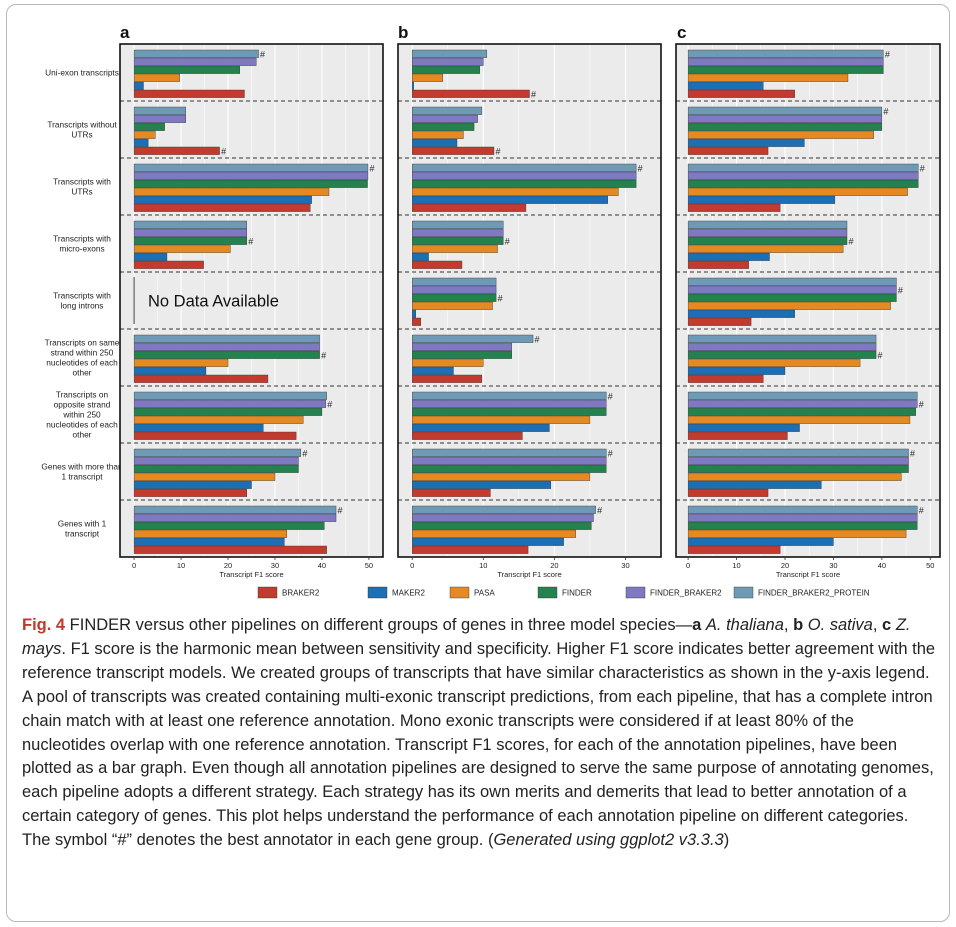  I want to click on y-axis-label: Genes with 1, so click(82, 524).